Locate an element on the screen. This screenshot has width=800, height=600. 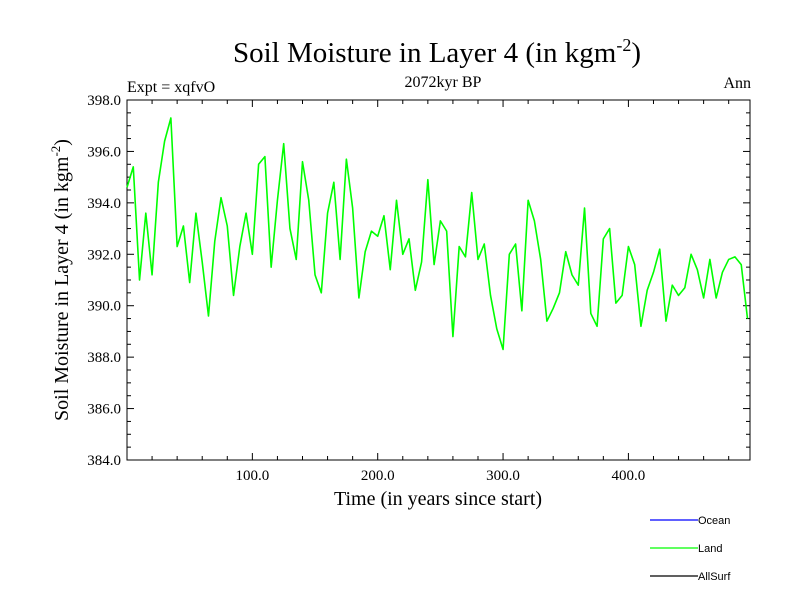
legend-label: AllSurf is located at coordinates (714, 577).